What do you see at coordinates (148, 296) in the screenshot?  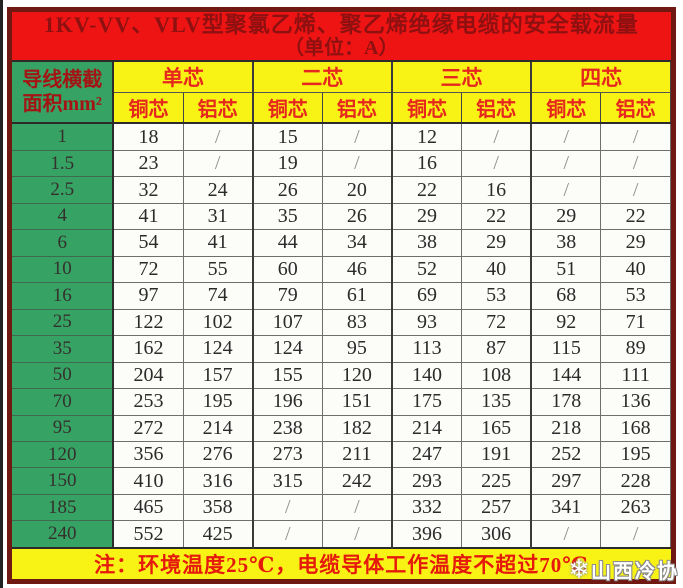 I see `value-cell: 97` at bounding box center [148, 296].